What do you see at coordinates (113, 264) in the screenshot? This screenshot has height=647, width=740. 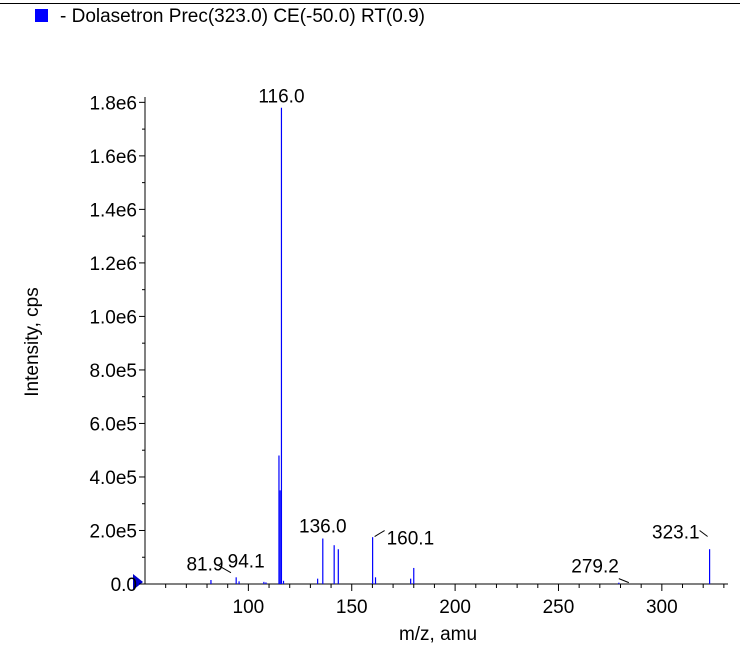 I see `y-tick-label: 1.2e6` at bounding box center [113, 264].